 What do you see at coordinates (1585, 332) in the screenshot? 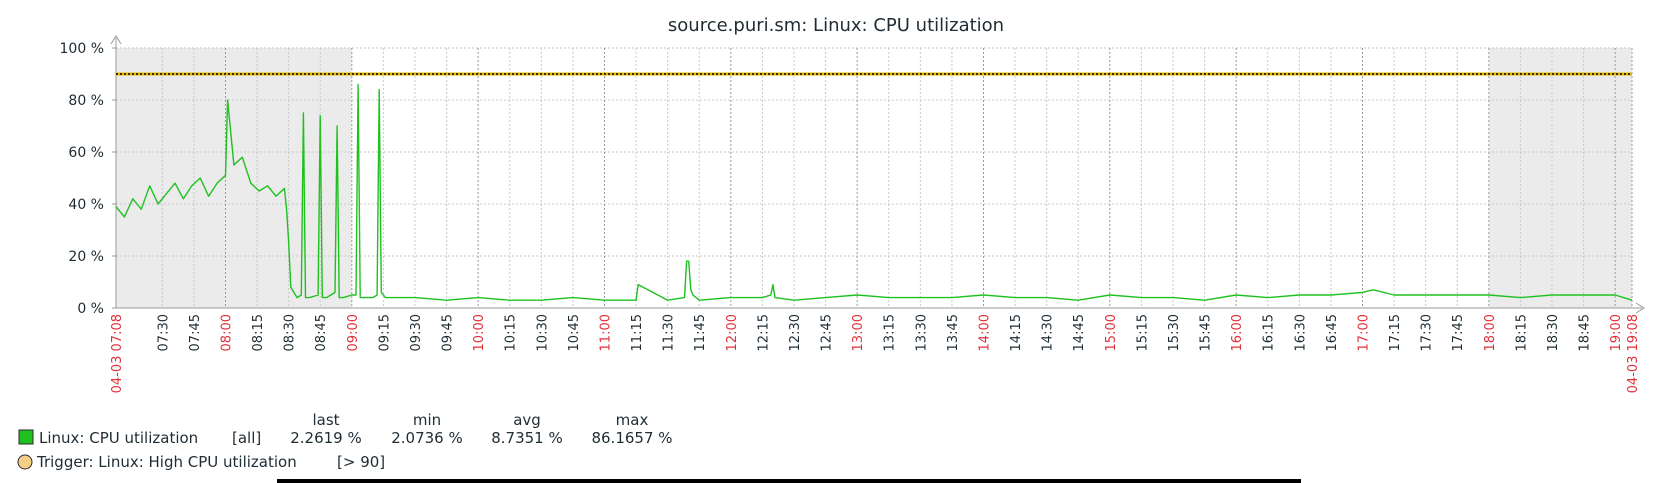
I see `x-tick-label: 18:45` at bounding box center [1585, 332].